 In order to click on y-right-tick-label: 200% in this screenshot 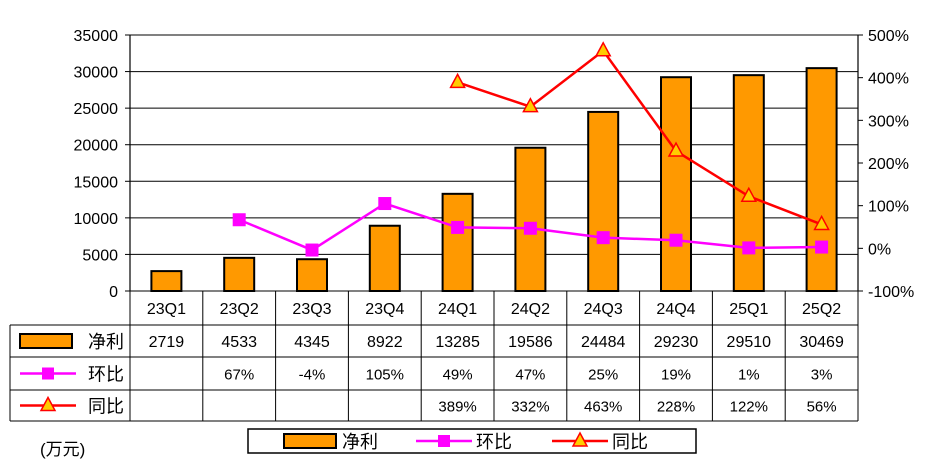, I will do `click(888, 164)`.